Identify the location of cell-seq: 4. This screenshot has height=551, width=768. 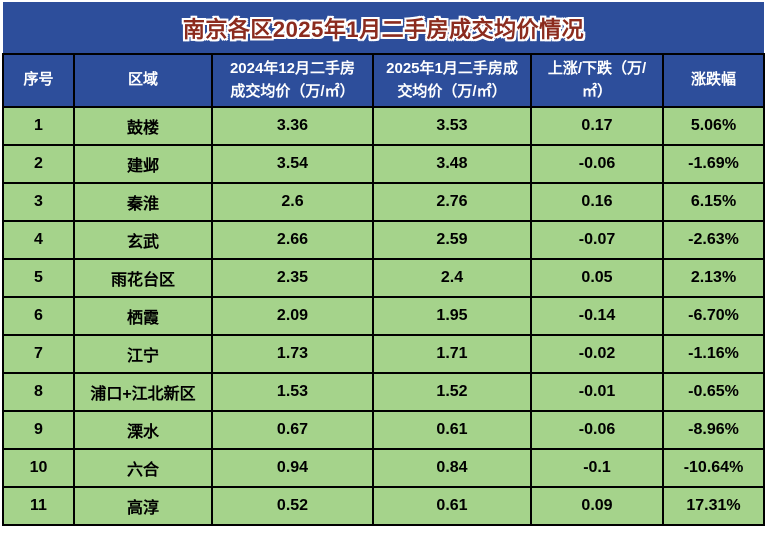
(38, 240).